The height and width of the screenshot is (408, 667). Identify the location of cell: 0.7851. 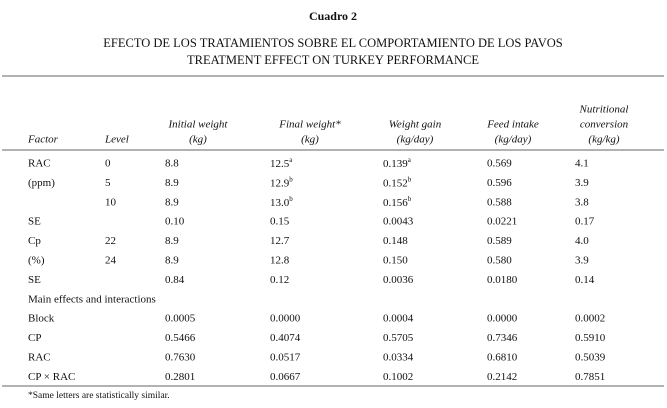
(590, 377).